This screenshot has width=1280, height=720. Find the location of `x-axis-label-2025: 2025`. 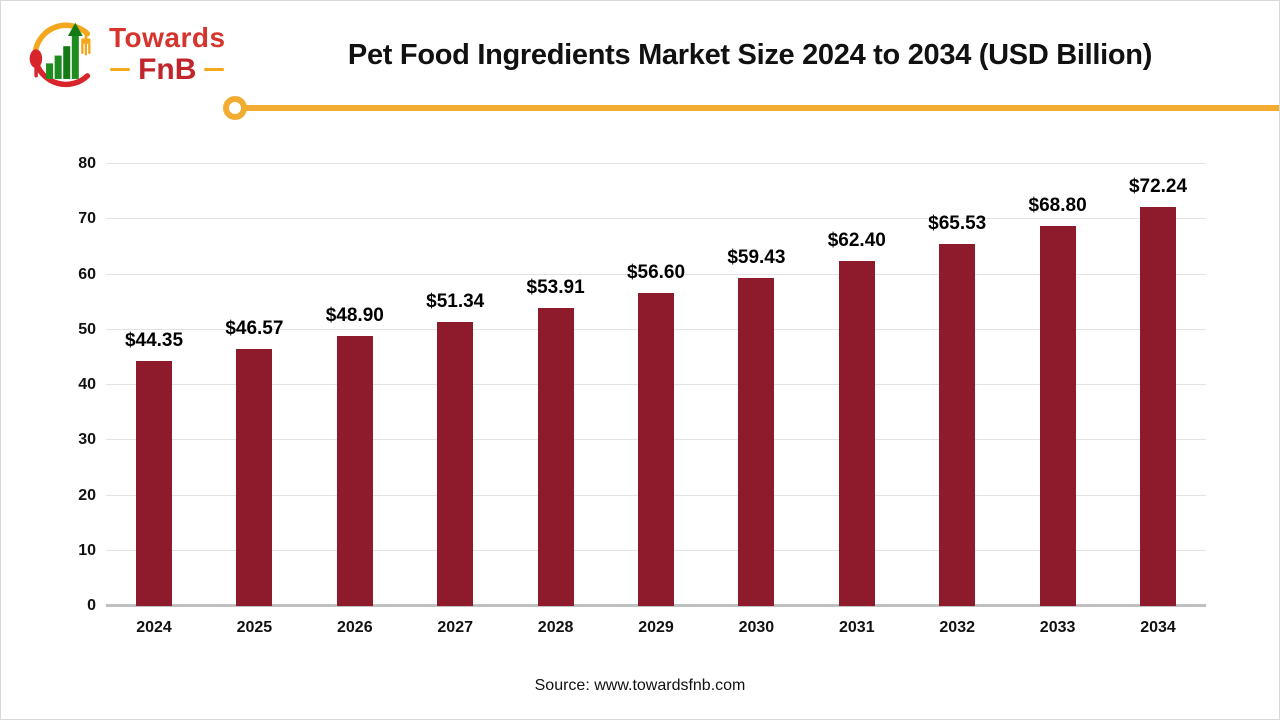

x-axis-label-2025: 2025 is located at coordinates (254, 627).